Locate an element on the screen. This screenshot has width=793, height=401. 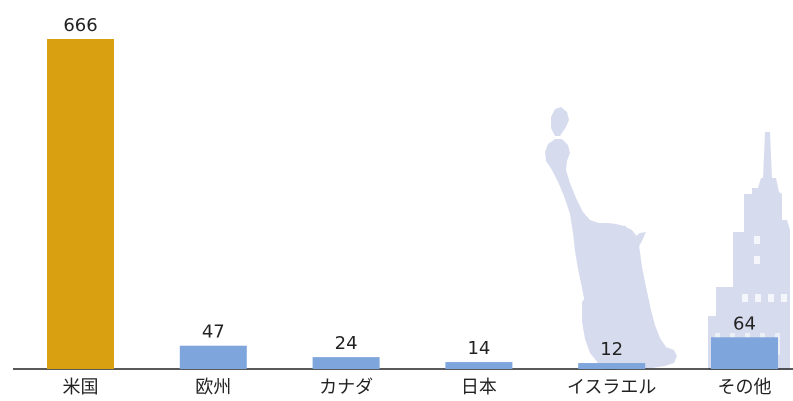
value-label-4: 12 is located at coordinates (611, 349).